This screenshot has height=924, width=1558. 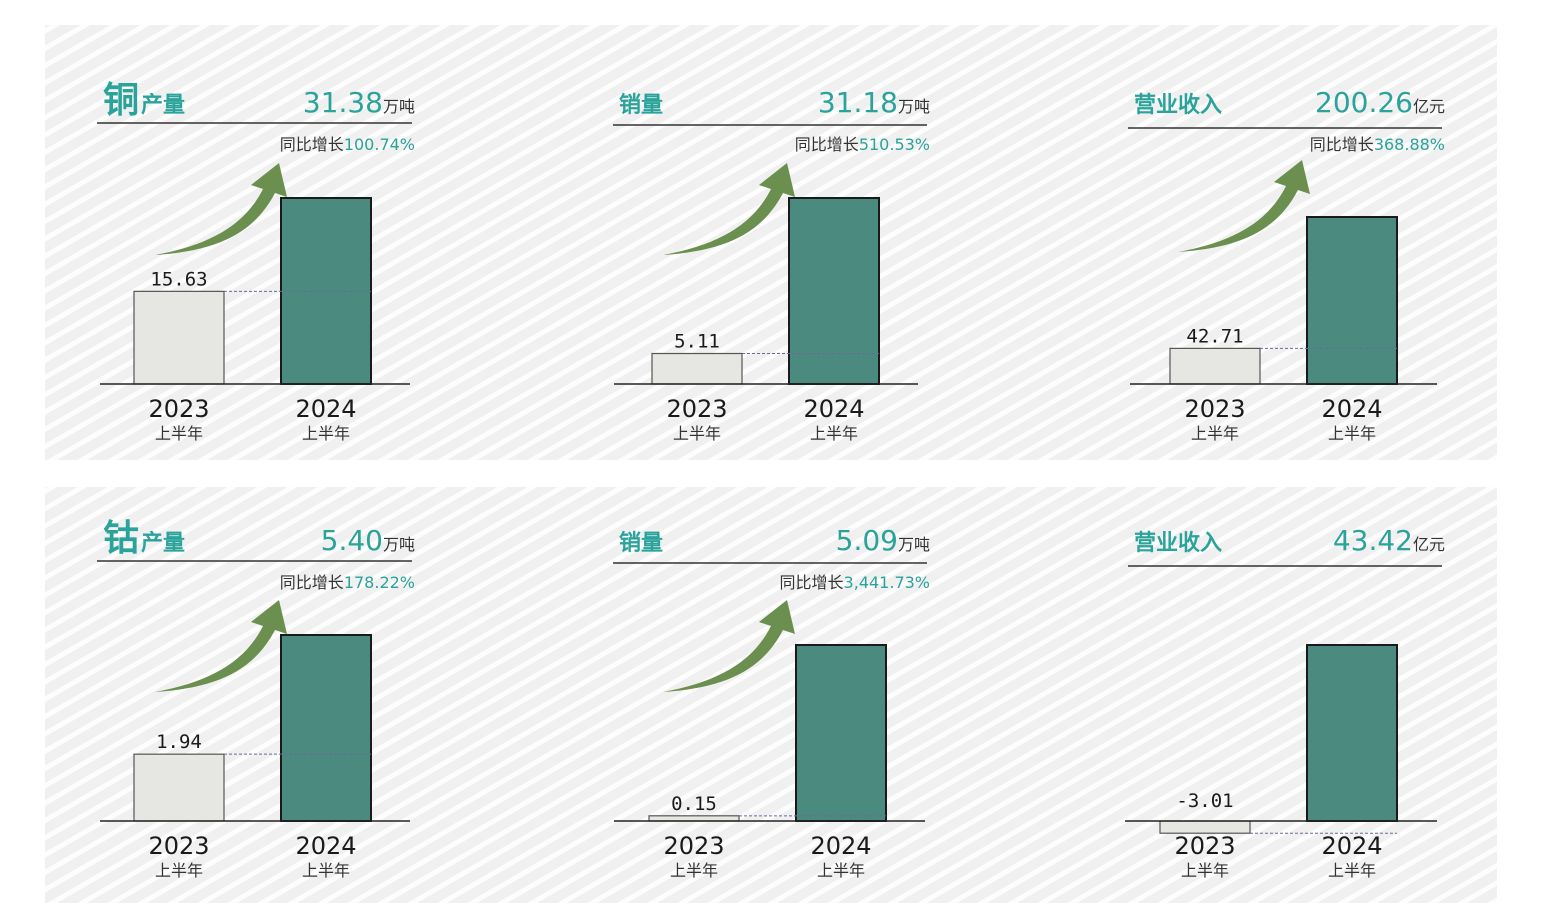 What do you see at coordinates (887, 582) in the screenshot?
I see `growth-rate: 3,441.73%` at bounding box center [887, 582].